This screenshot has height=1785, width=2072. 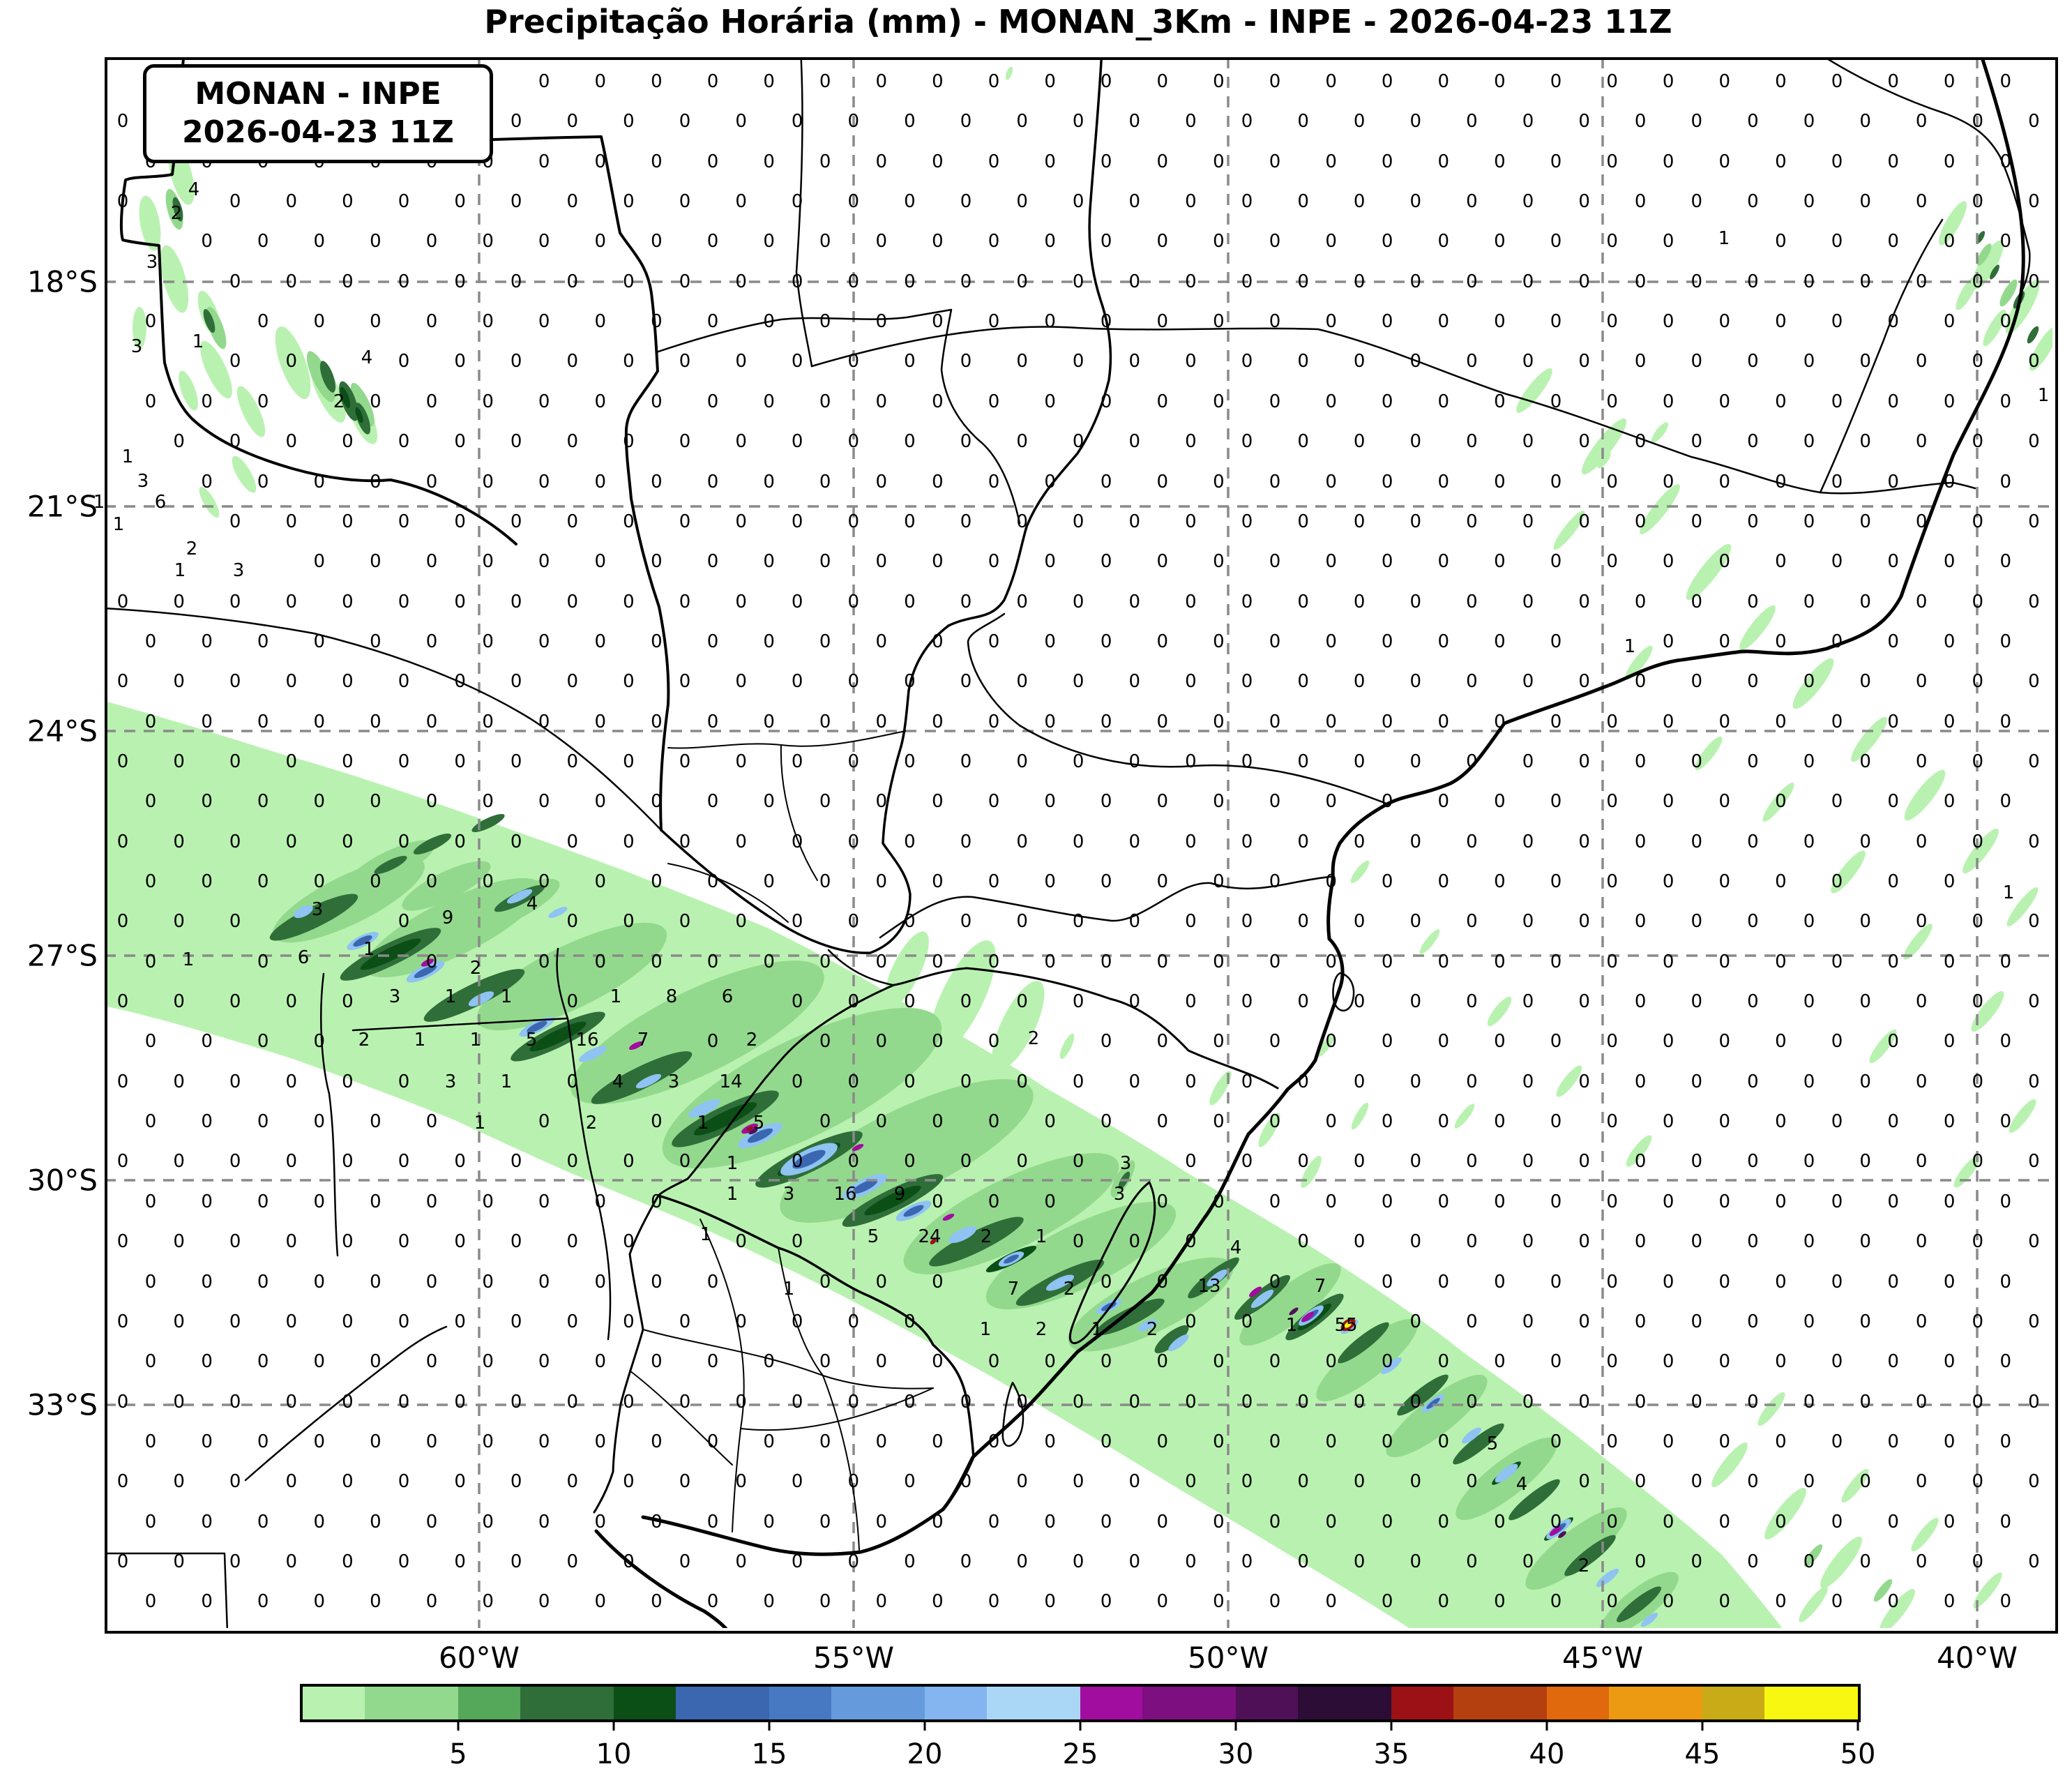 What do you see at coordinates (1977, 1658) in the screenshot?
I see `lon-tick-label: 40°W` at bounding box center [1977, 1658].